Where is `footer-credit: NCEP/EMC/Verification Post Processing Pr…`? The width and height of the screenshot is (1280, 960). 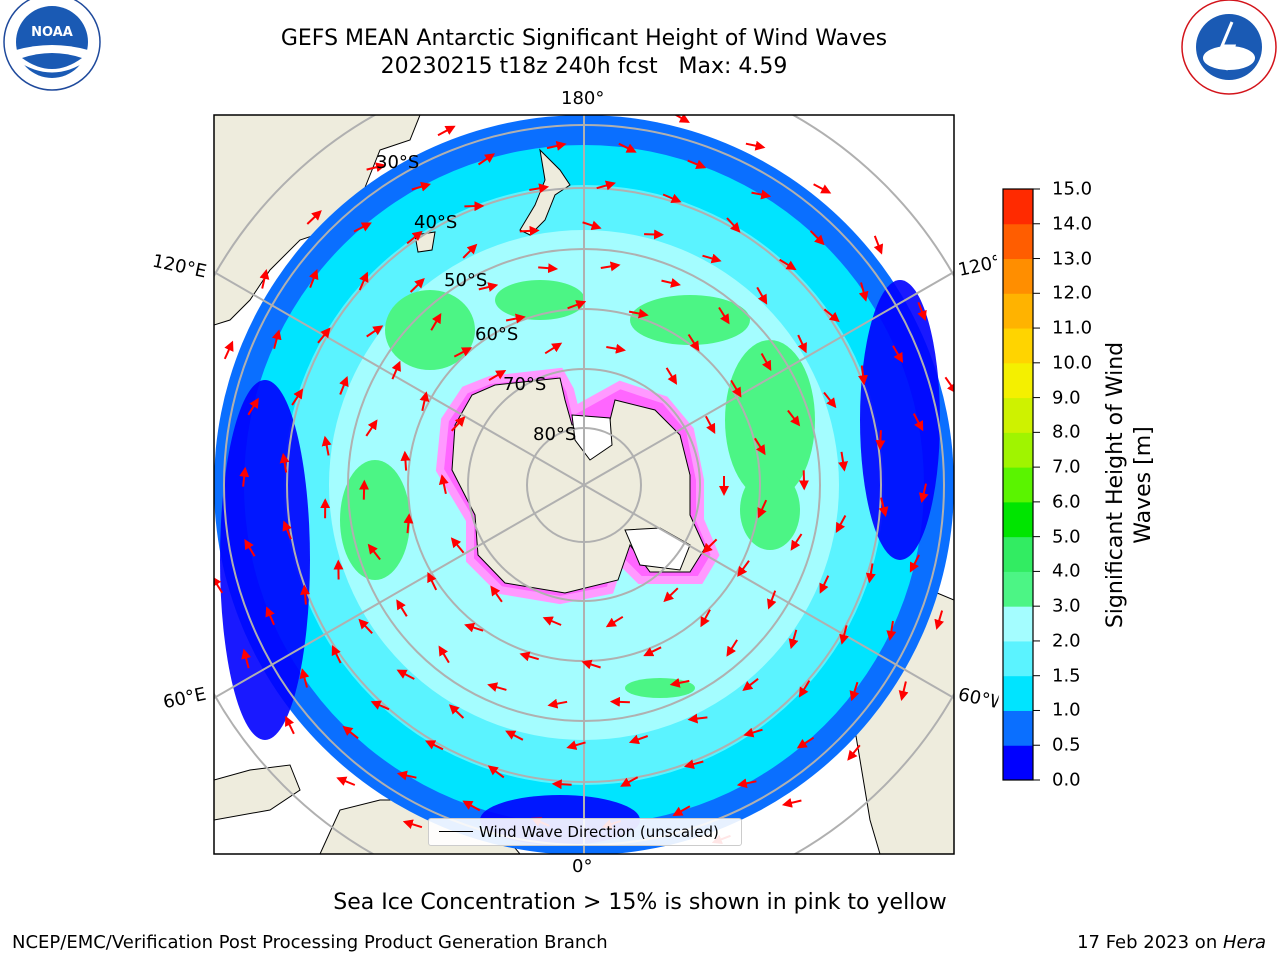 footer-credit: NCEP/EMC/Verification Post Processing Pr… is located at coordinates (310, 942).